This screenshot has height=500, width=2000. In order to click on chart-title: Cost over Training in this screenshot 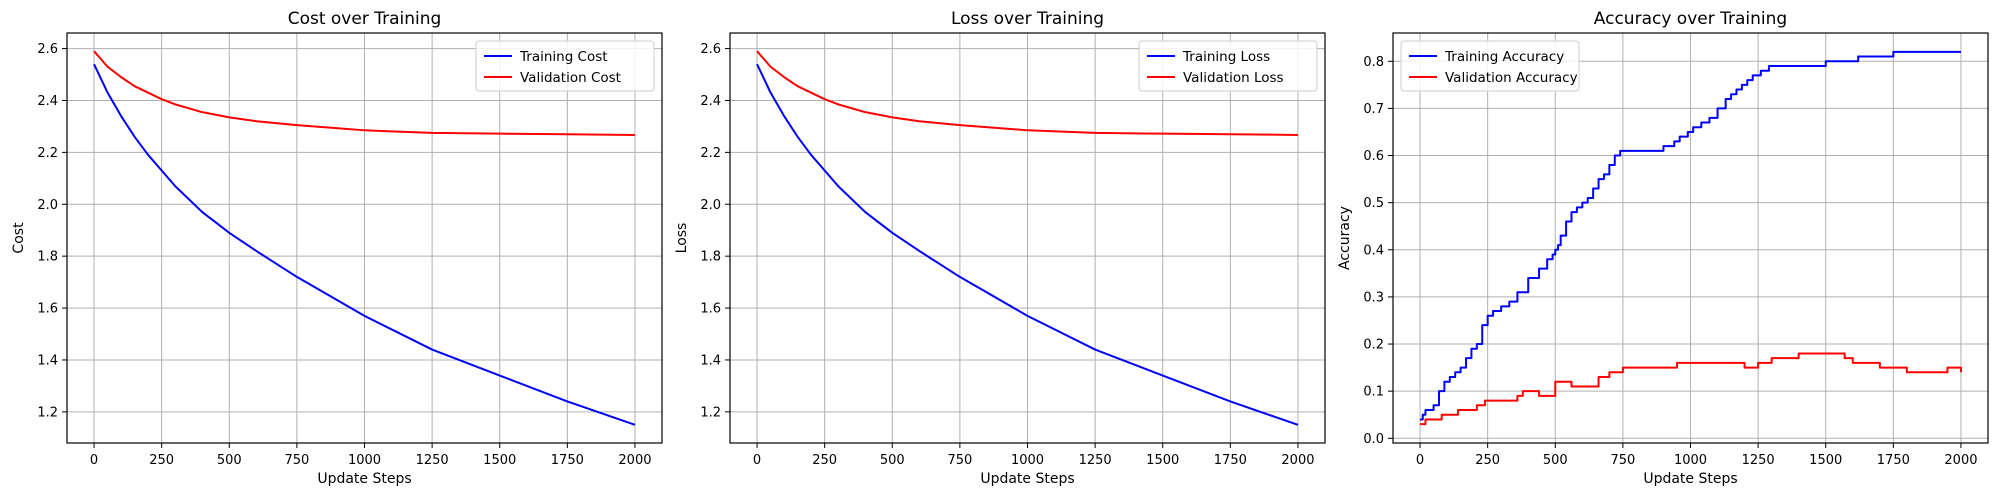, I will do `click(365, 19)`.